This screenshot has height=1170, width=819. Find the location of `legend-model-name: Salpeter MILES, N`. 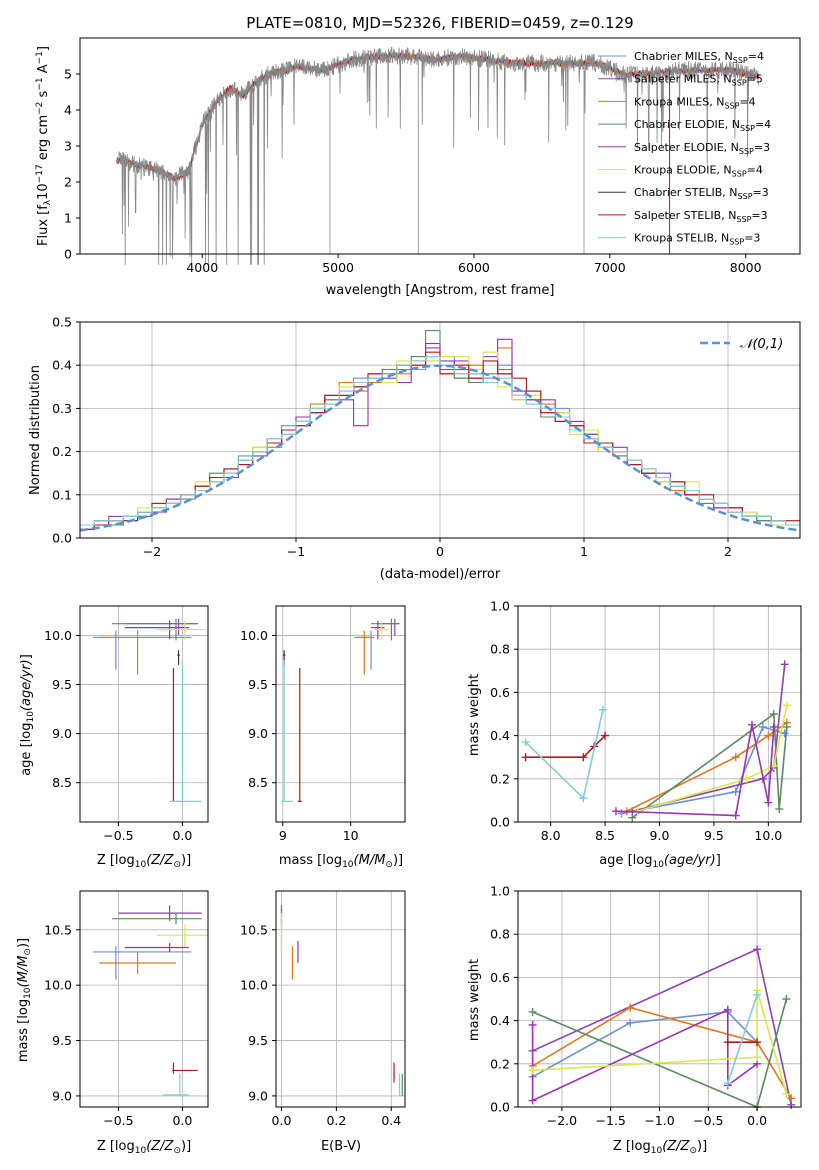

legend-model-name: Salpeter MILES, N is located at coordinates (683, 79).